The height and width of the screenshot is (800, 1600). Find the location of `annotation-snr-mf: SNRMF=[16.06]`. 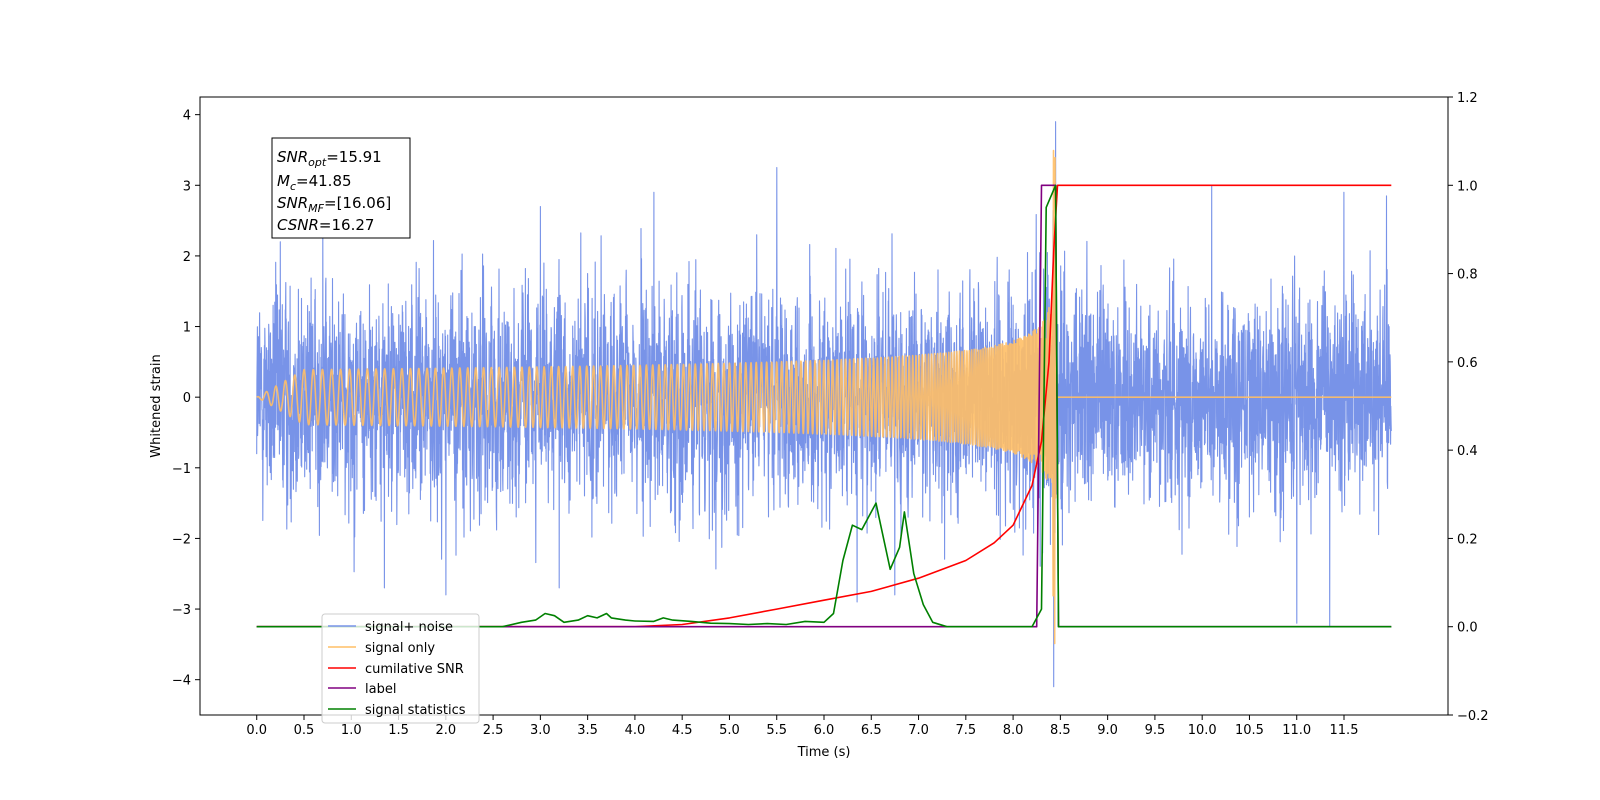

annotation-snr-mf: SNRMF=[16.06] is located at coordinates (334, 204).